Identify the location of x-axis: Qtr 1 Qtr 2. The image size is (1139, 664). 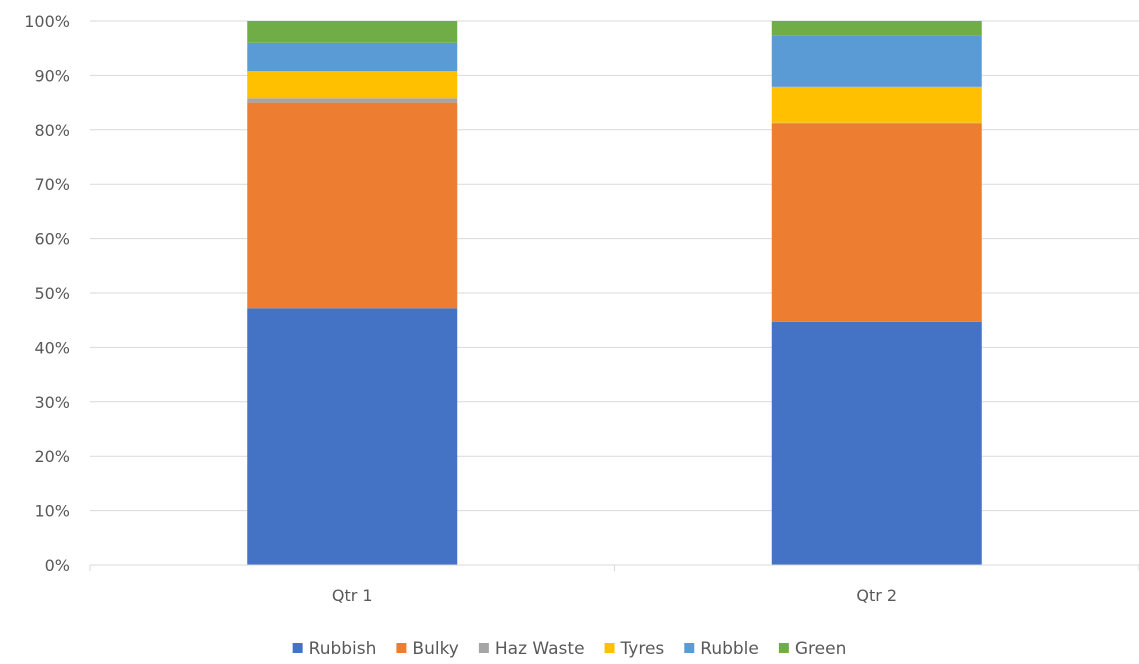
(614, 584).